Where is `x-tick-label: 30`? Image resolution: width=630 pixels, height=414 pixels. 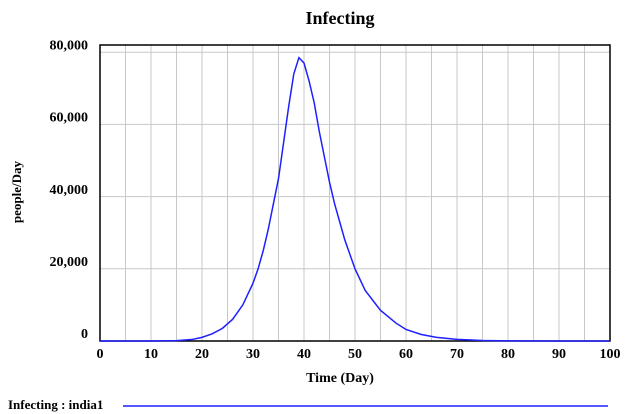
x-tick-label: 30 is located at coordinates (253, 354).